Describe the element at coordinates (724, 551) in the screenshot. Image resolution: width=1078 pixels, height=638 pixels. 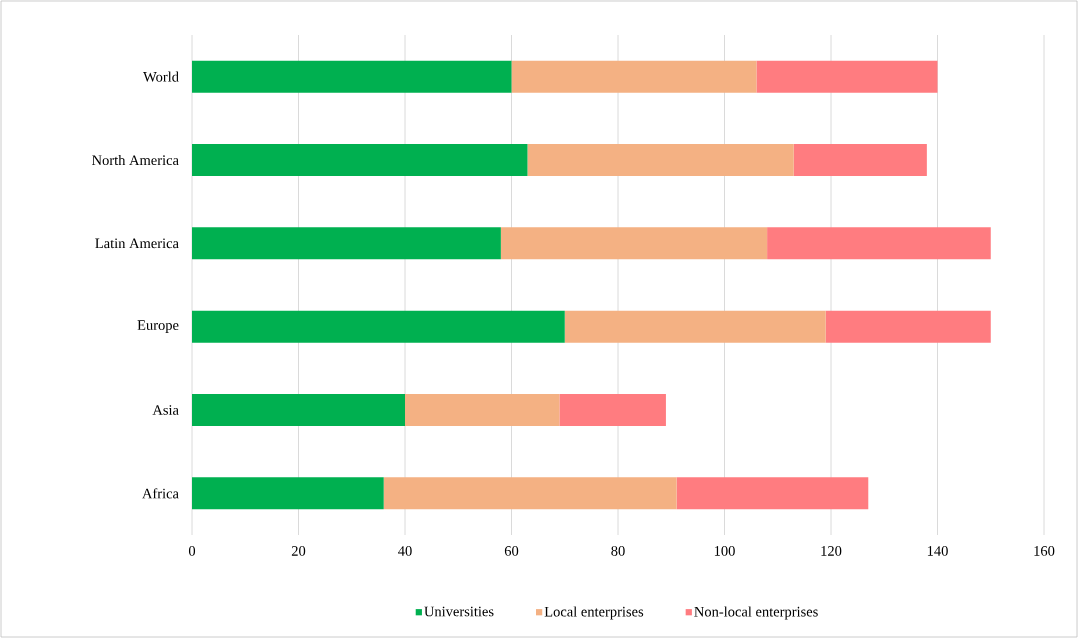
I see `x-tick-label: 100` at that location.